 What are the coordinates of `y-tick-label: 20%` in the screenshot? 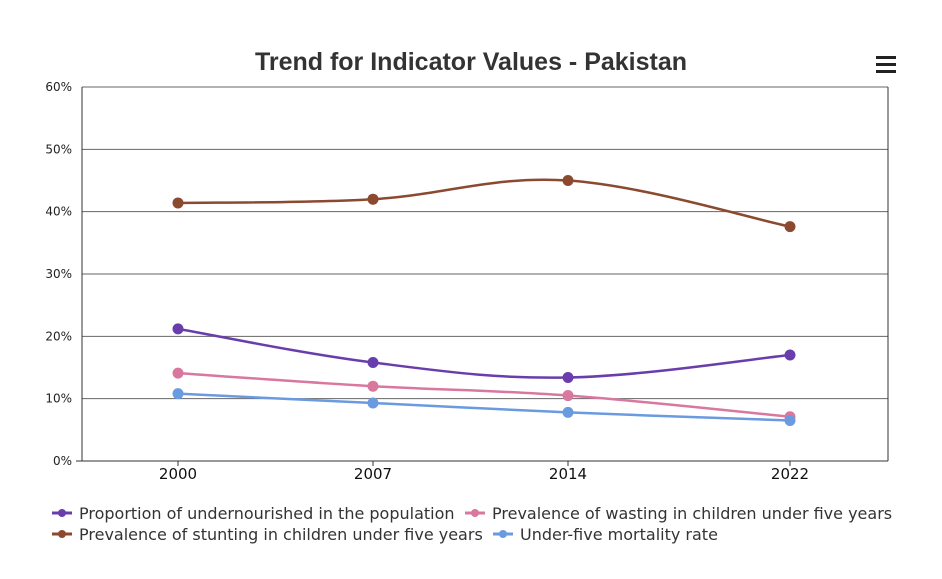 It's located at (58, 336).